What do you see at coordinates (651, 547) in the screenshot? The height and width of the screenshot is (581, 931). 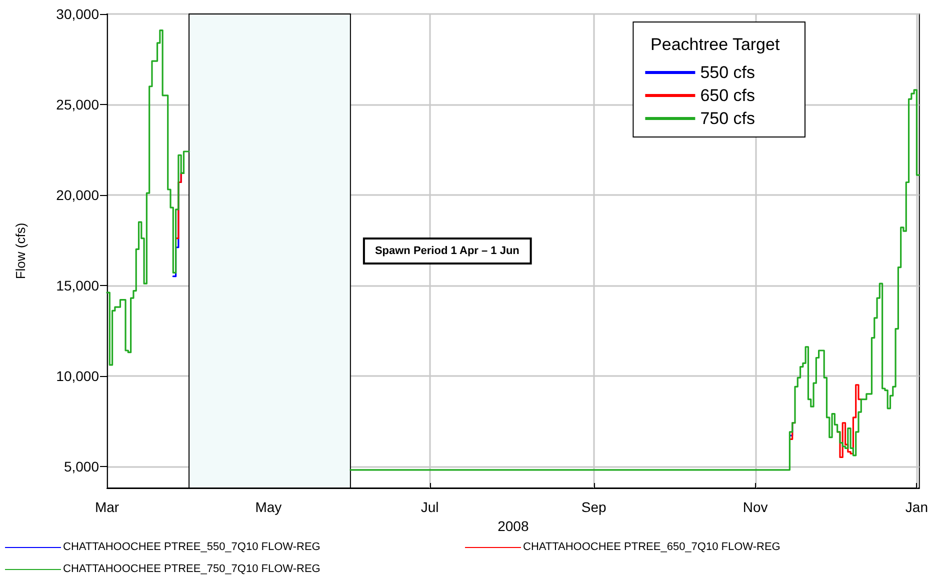 I see `text: CHATTAHOOCHEE PTREE_650_7Q10 FLOW-REG` at bounding box center [651, 547].